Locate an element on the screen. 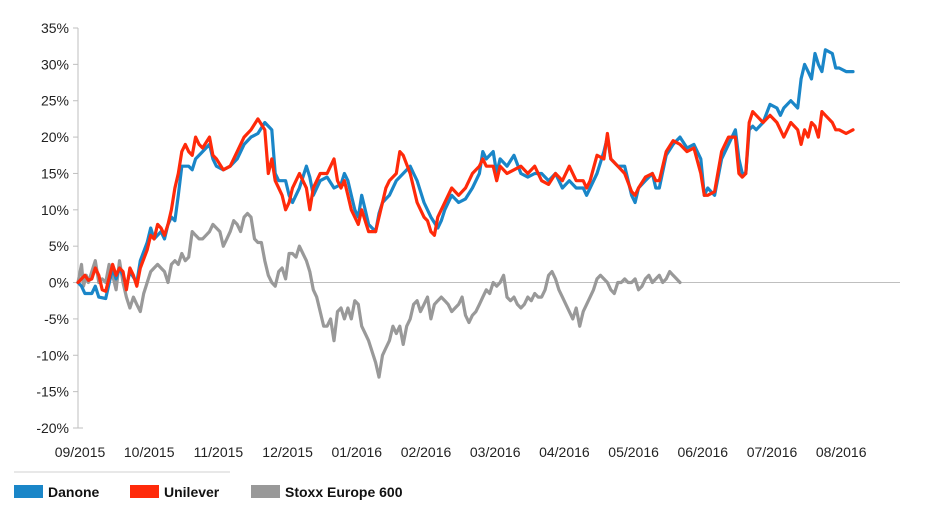 This screenshot has width=926, height=520. legend: Danone Unilever Stoxx Europe 600 is located at coordinates (208, 485).